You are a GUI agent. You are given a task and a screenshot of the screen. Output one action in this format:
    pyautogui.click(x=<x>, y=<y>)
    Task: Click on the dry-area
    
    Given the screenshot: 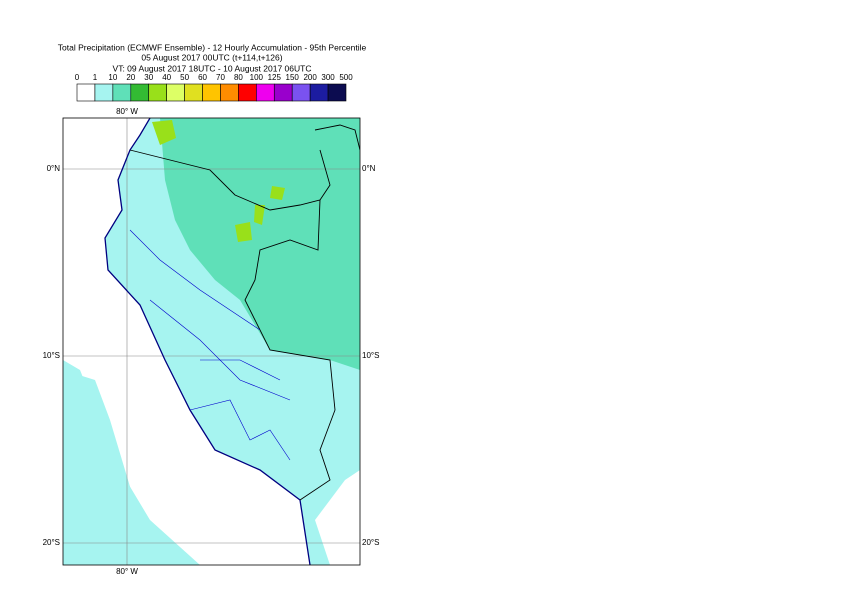 What is the action you would take?
    pyautogui.click(x=337, y=517)
    